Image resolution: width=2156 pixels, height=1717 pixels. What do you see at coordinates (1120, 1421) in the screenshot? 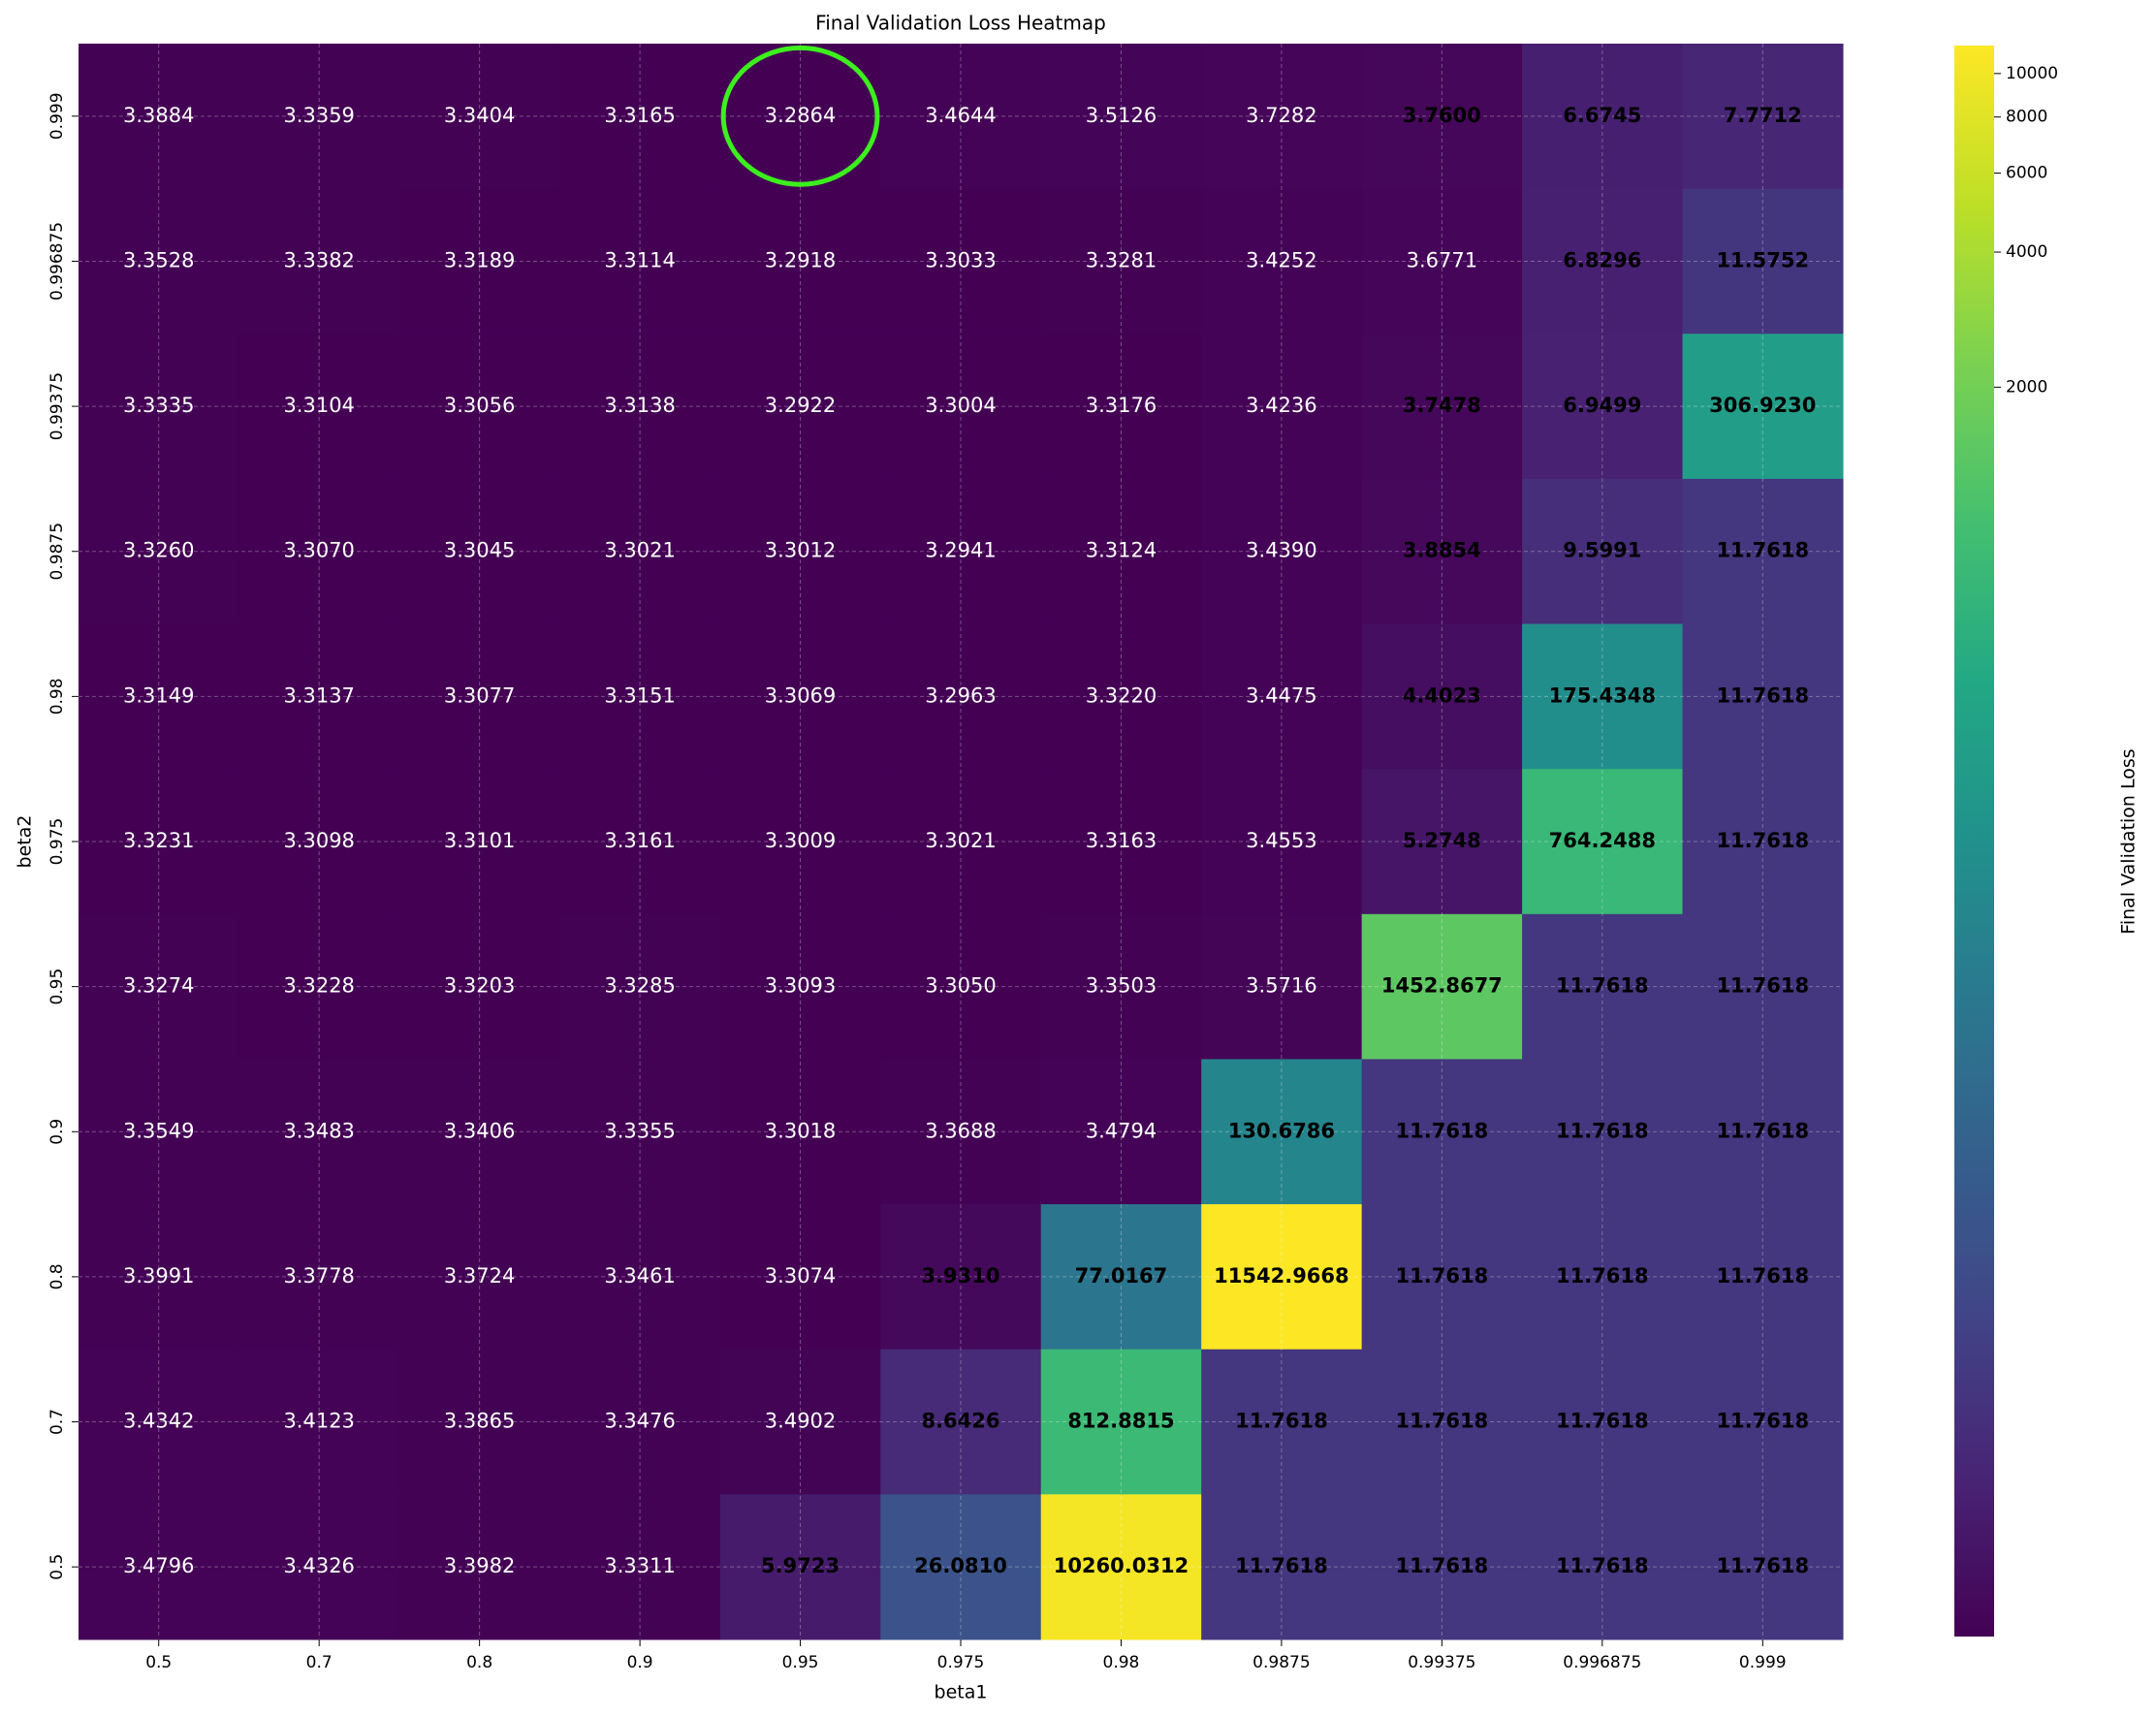
I see `cell-label: 812.8815` at bounding box center [1120, 1421].